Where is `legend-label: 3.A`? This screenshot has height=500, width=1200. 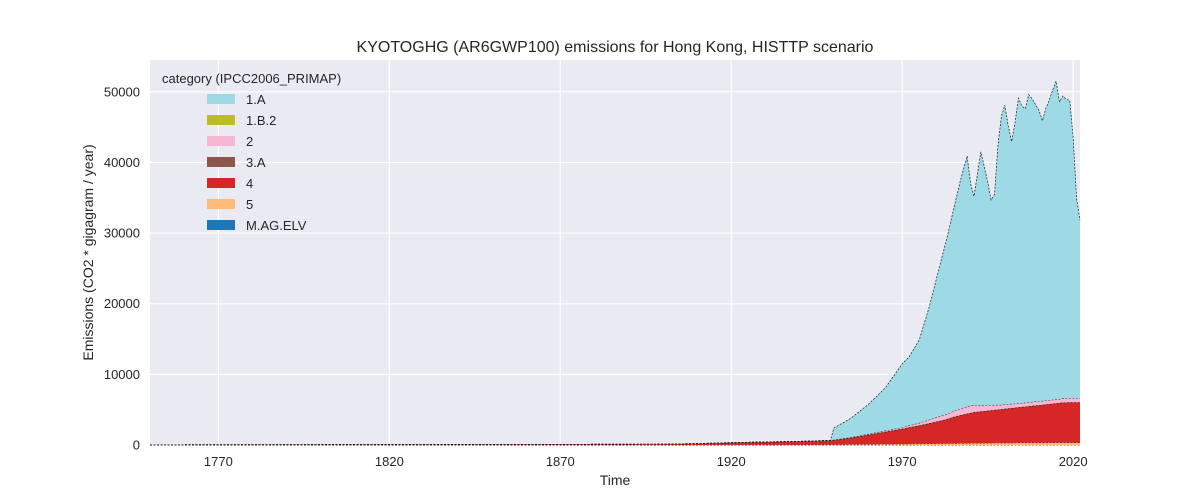 legend-label: 3.A is located at coordinates (256, 162).